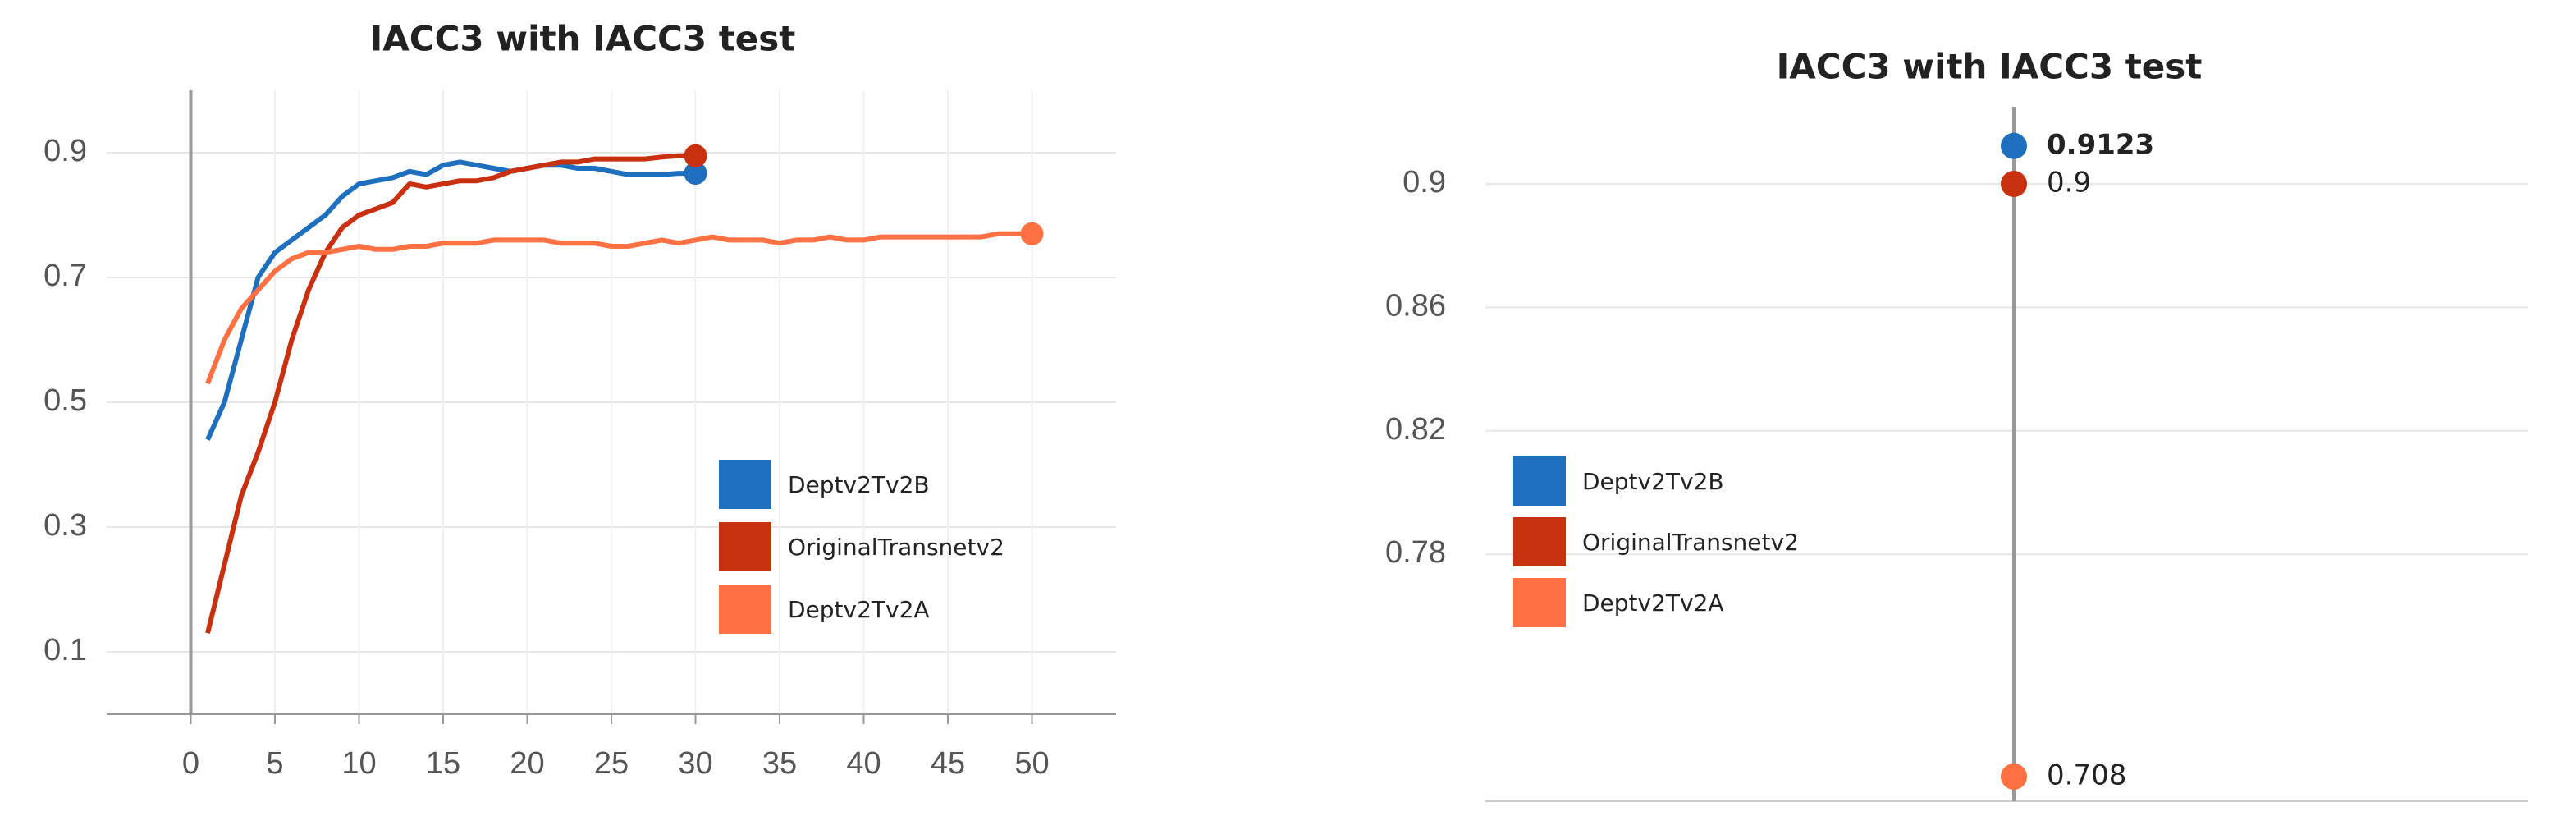  What do you see at coordinates (358, 763) in the screenshot?
I see `x-tick-label: 10` at bounding box center [358, 763].